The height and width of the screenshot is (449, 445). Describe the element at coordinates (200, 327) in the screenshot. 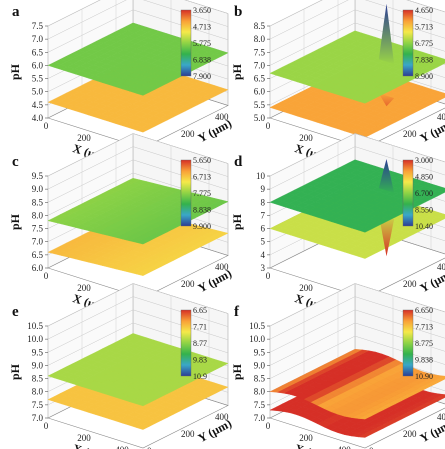

I see `colorbar-tick-label: 7.71` at that location.